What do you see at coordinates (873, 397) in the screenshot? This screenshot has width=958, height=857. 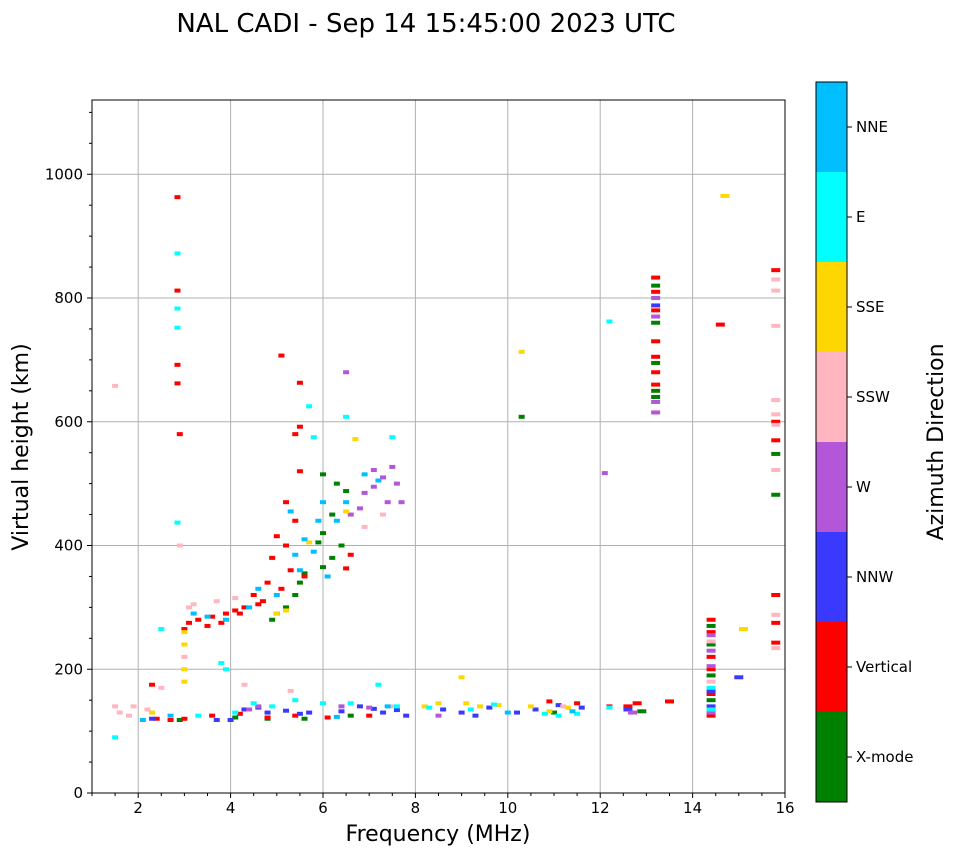 I see `colorbar-tick-label: SSW` at bounding box center [873, 397].